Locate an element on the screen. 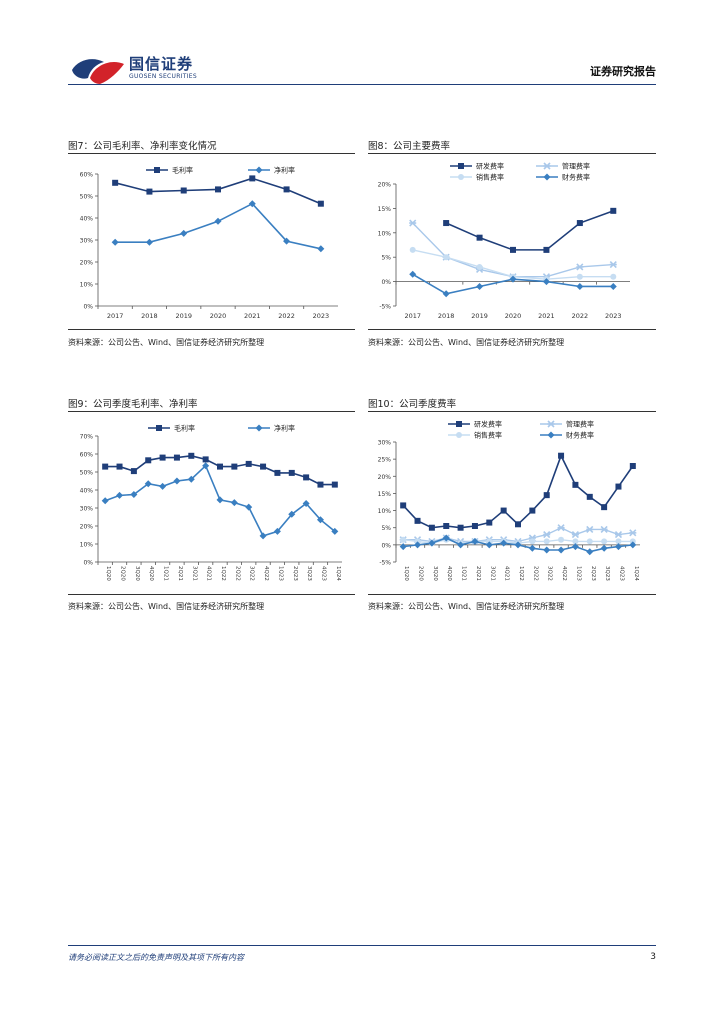 Image resolution: width=724 pixels, height=1024 pixels. chart8-y-tick-label: 20% is located at coordinates (385, 185).